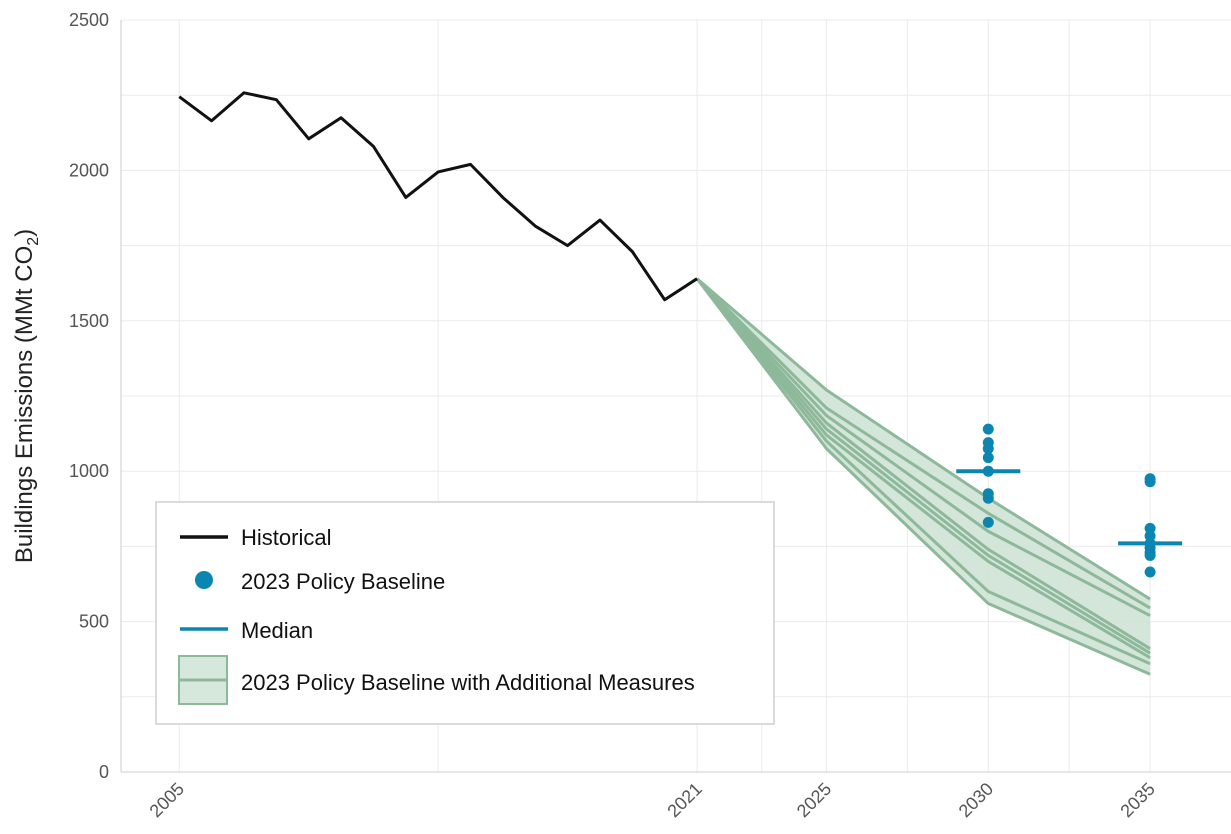 Image resolution: width=1231 pixels, height=834 pixels. I want to click on y-axis-title-subscript: 2, so click(33, 241).